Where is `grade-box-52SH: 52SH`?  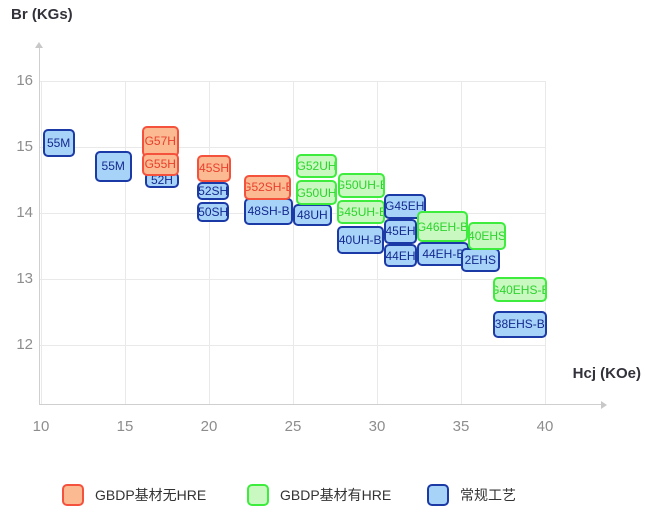
grade-box-52SH: 52SH is located at coordinates (213, 190).